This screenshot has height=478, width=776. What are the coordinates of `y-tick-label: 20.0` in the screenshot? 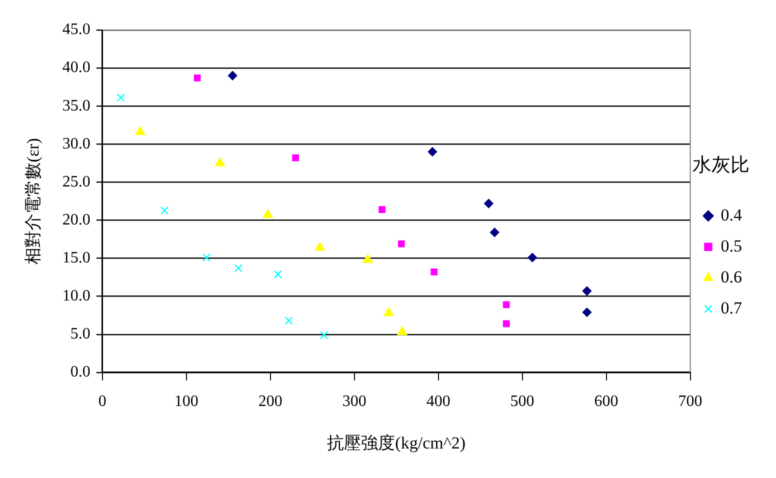 It's located at (76, 219).